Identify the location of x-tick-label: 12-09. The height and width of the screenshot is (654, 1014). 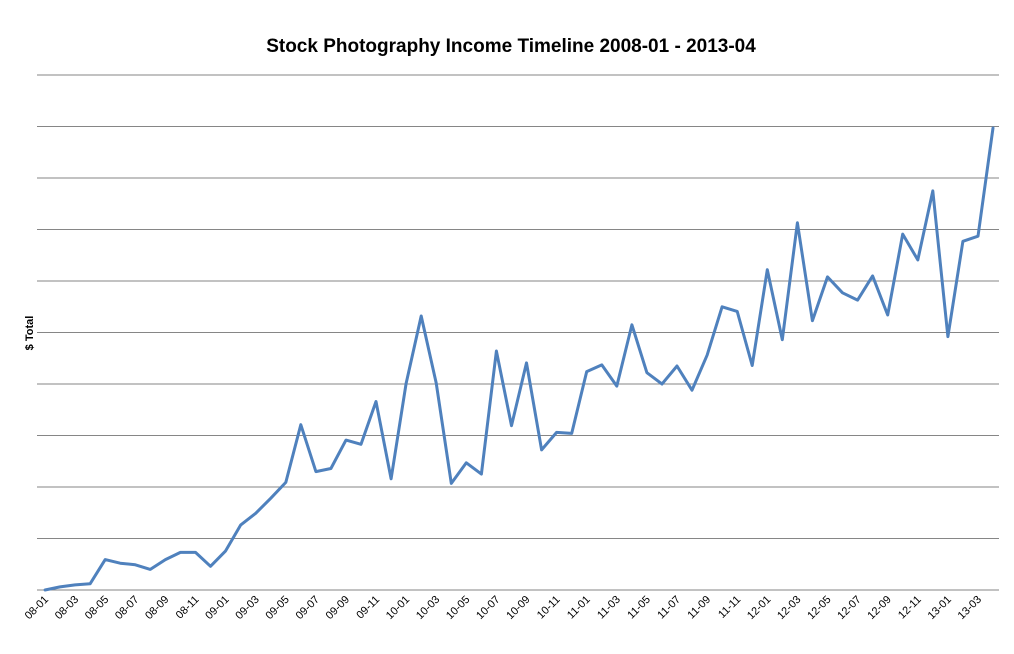
(879, 608).